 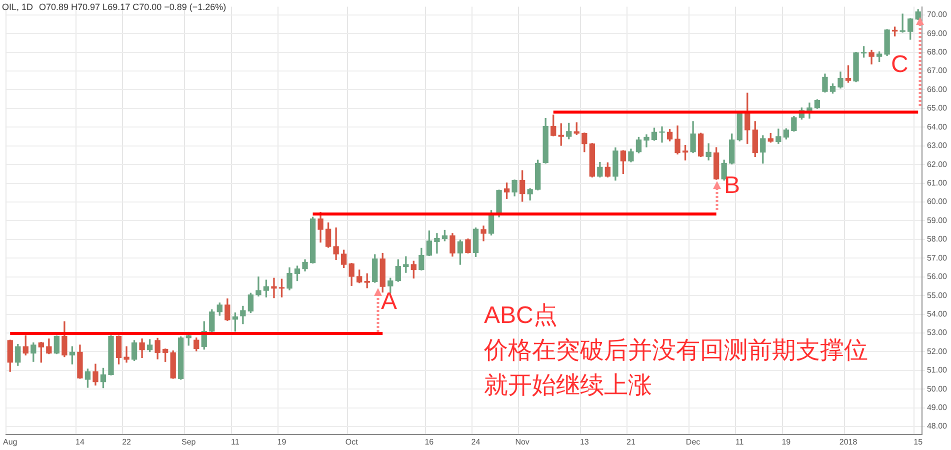 What do you see at coordinates (937, 389) in the screenshot?
I see `y-tick-label: 50.00` at bounding box center [937, 389].